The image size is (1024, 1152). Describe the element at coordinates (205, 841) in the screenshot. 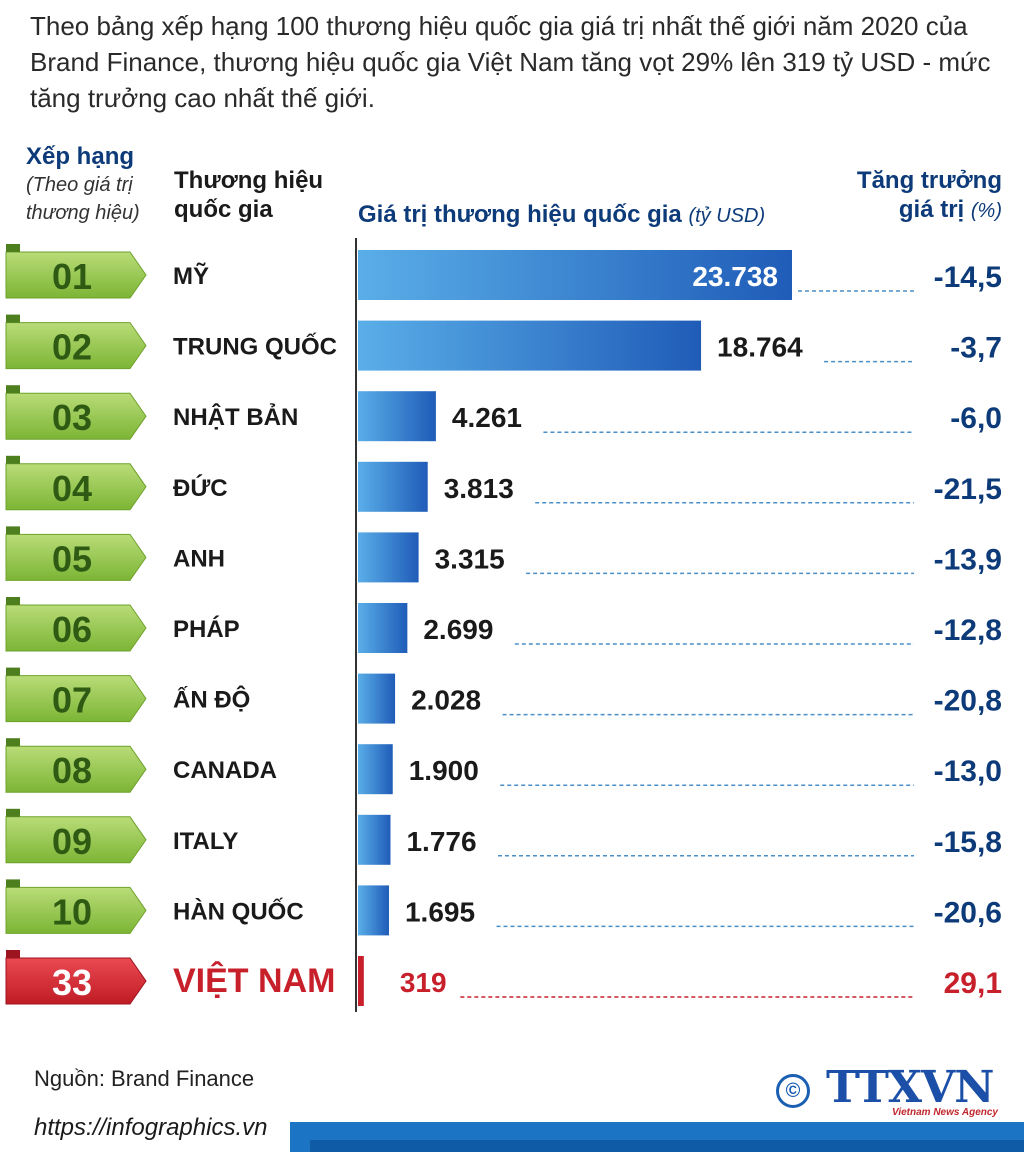

I see `country-label: ITALY` at that location.